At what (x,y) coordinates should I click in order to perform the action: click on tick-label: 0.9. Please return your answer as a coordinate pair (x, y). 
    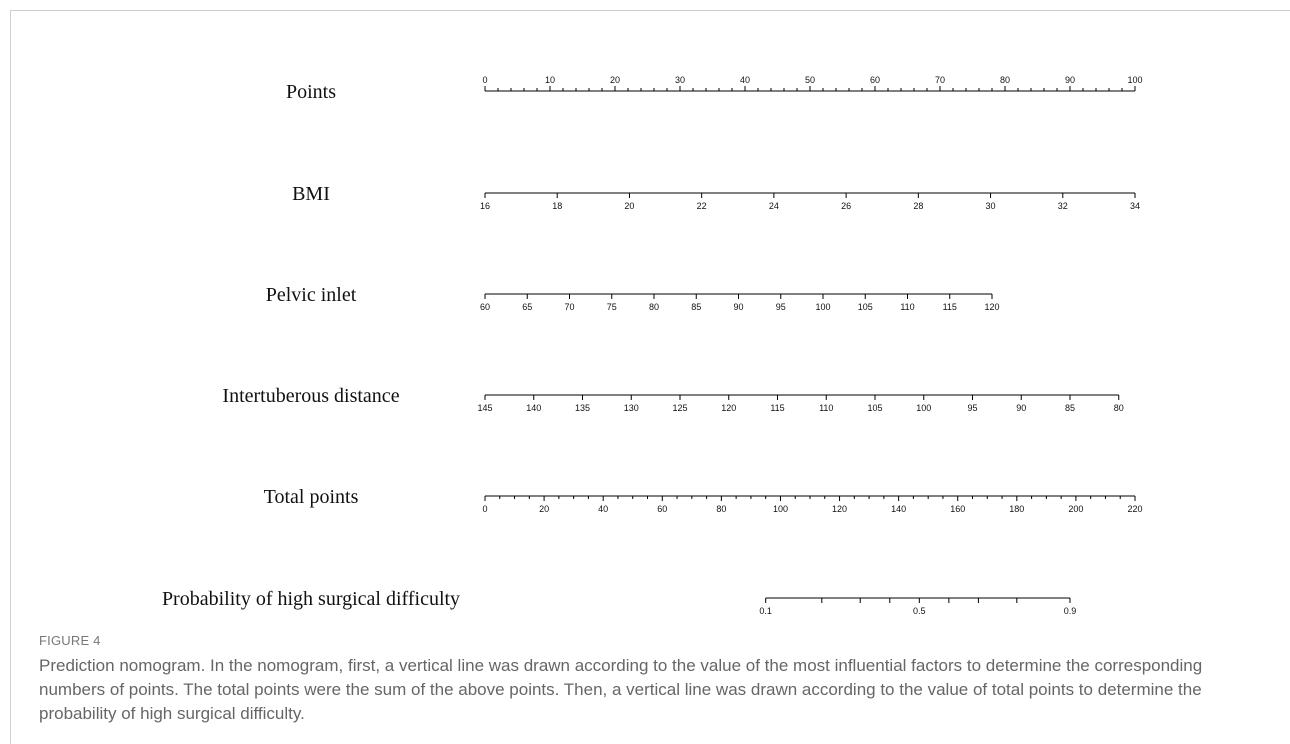
    Looking at the image, I should click on (1070, 611).